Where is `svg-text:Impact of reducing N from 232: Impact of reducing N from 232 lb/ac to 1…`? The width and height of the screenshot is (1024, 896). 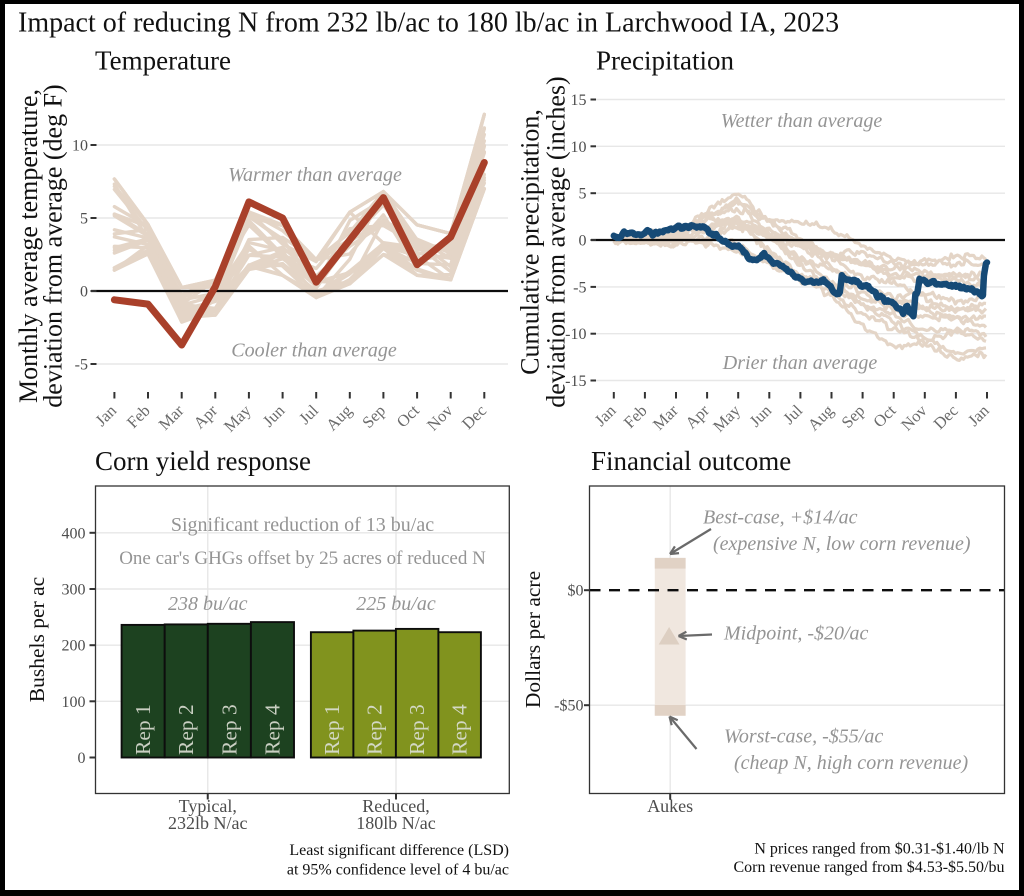 svg-text:Impact of reducing N from 232: Impact of reducing N from 232 lb/ac to 1… is located at coordinates (428, 23).